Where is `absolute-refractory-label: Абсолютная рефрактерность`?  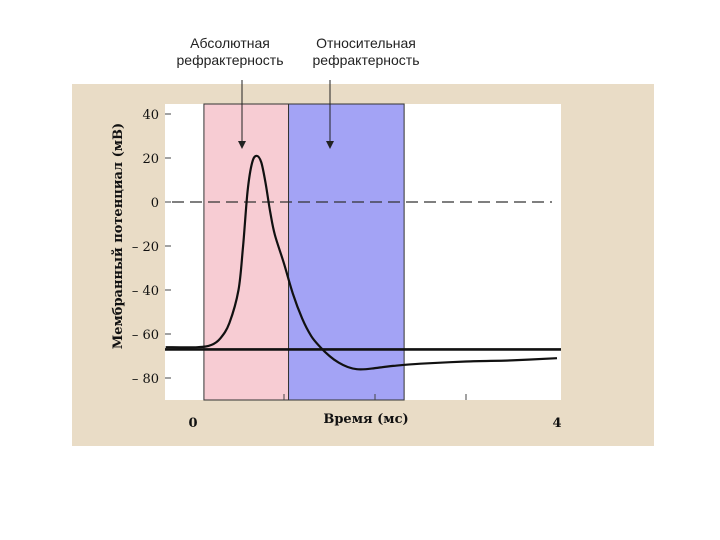 absolute-refractory-label: Абсолютная рефрактерность is located at coordinates (230, 52).